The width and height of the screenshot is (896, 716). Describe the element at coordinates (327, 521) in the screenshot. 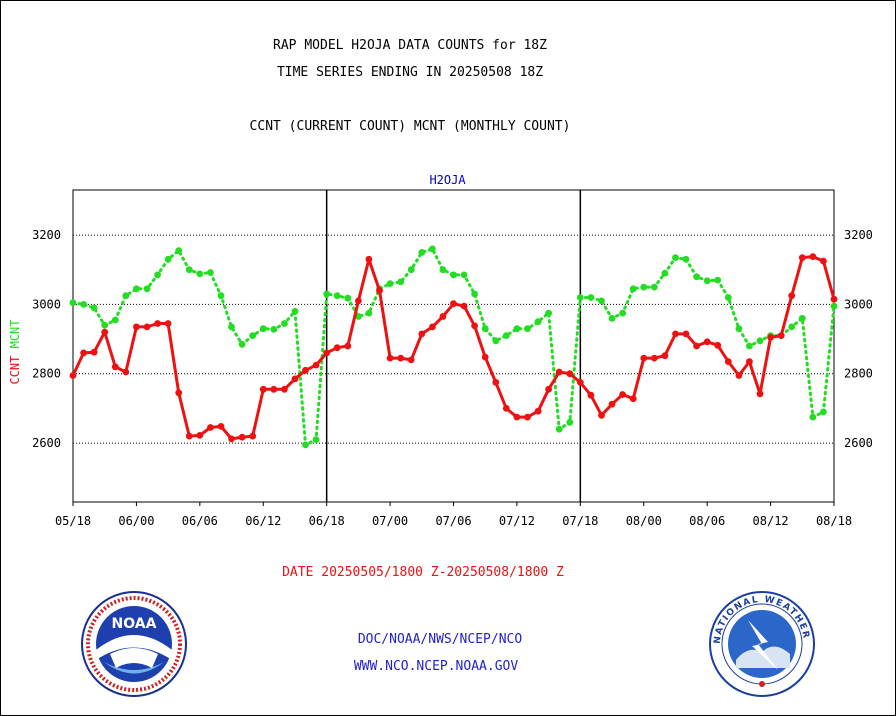

I see `x-tick-label: 06/18` at that location.